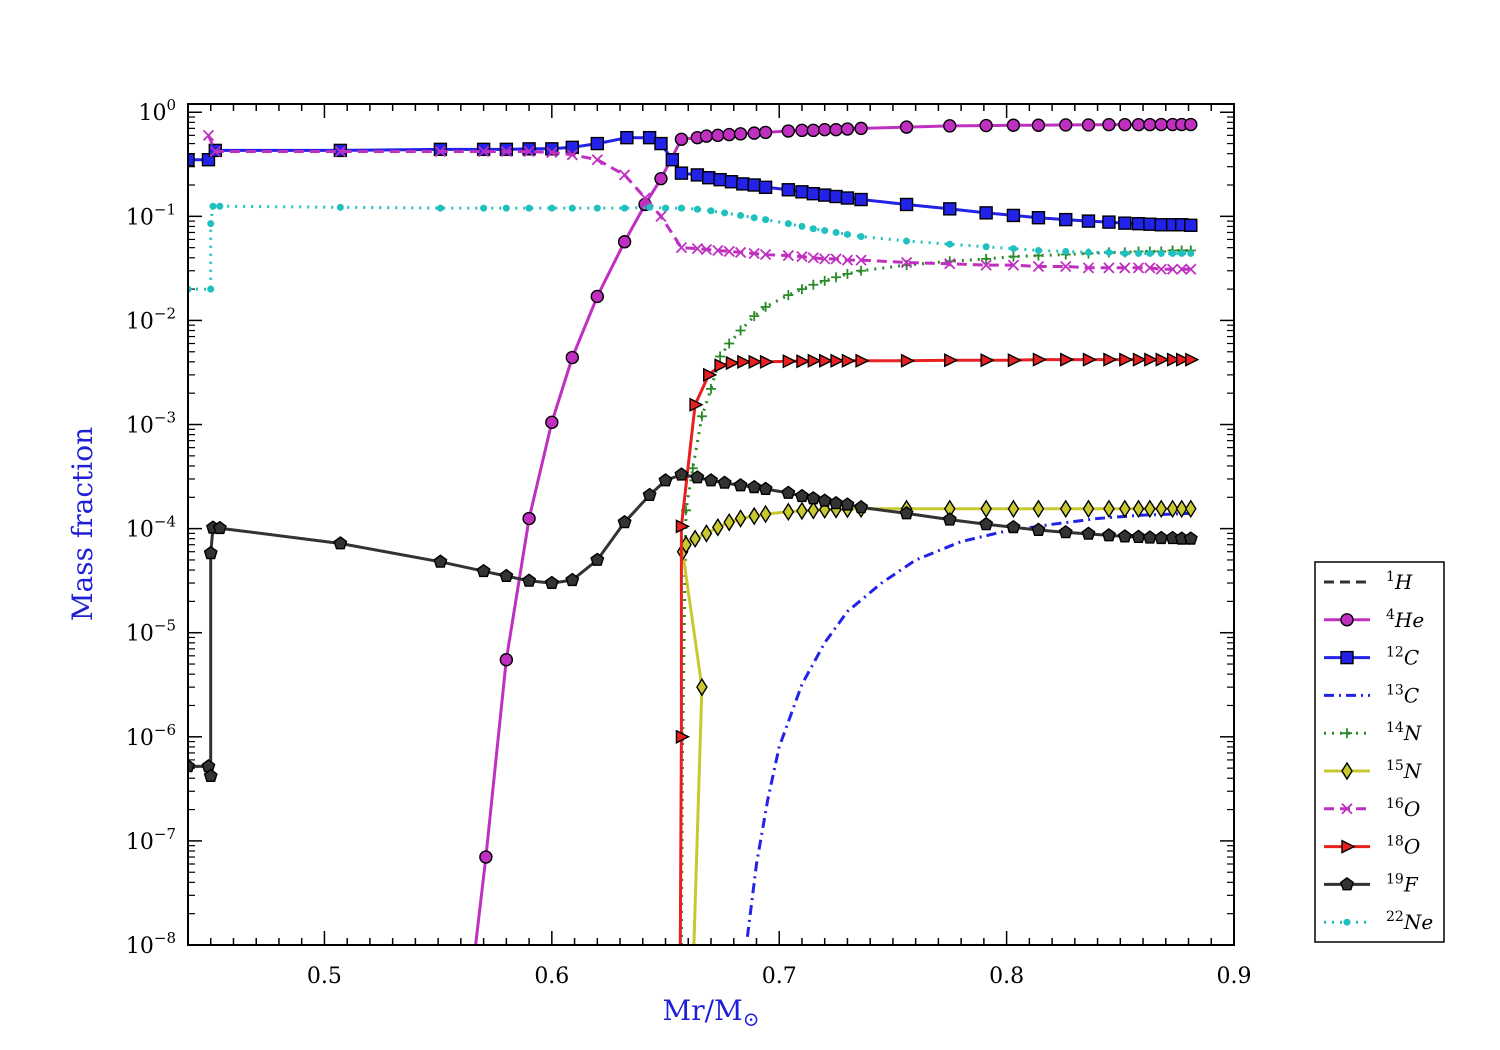 The image size is (1500, 1050). Describe the element at coordinates (691, 247) in the screenshot. I see `series-22-Ne` at that location.